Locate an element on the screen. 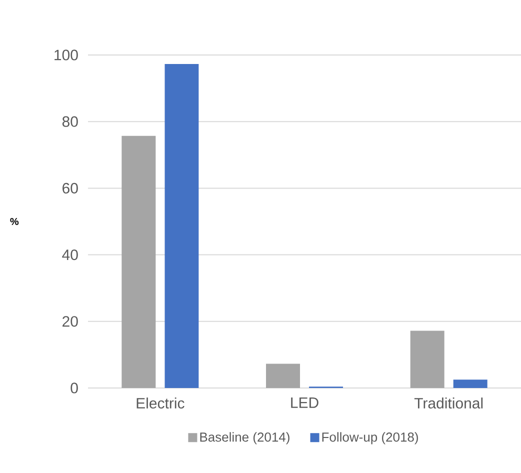 The image size is (521, 473). x-tick-label: LED is located at coordinates (304, 403).